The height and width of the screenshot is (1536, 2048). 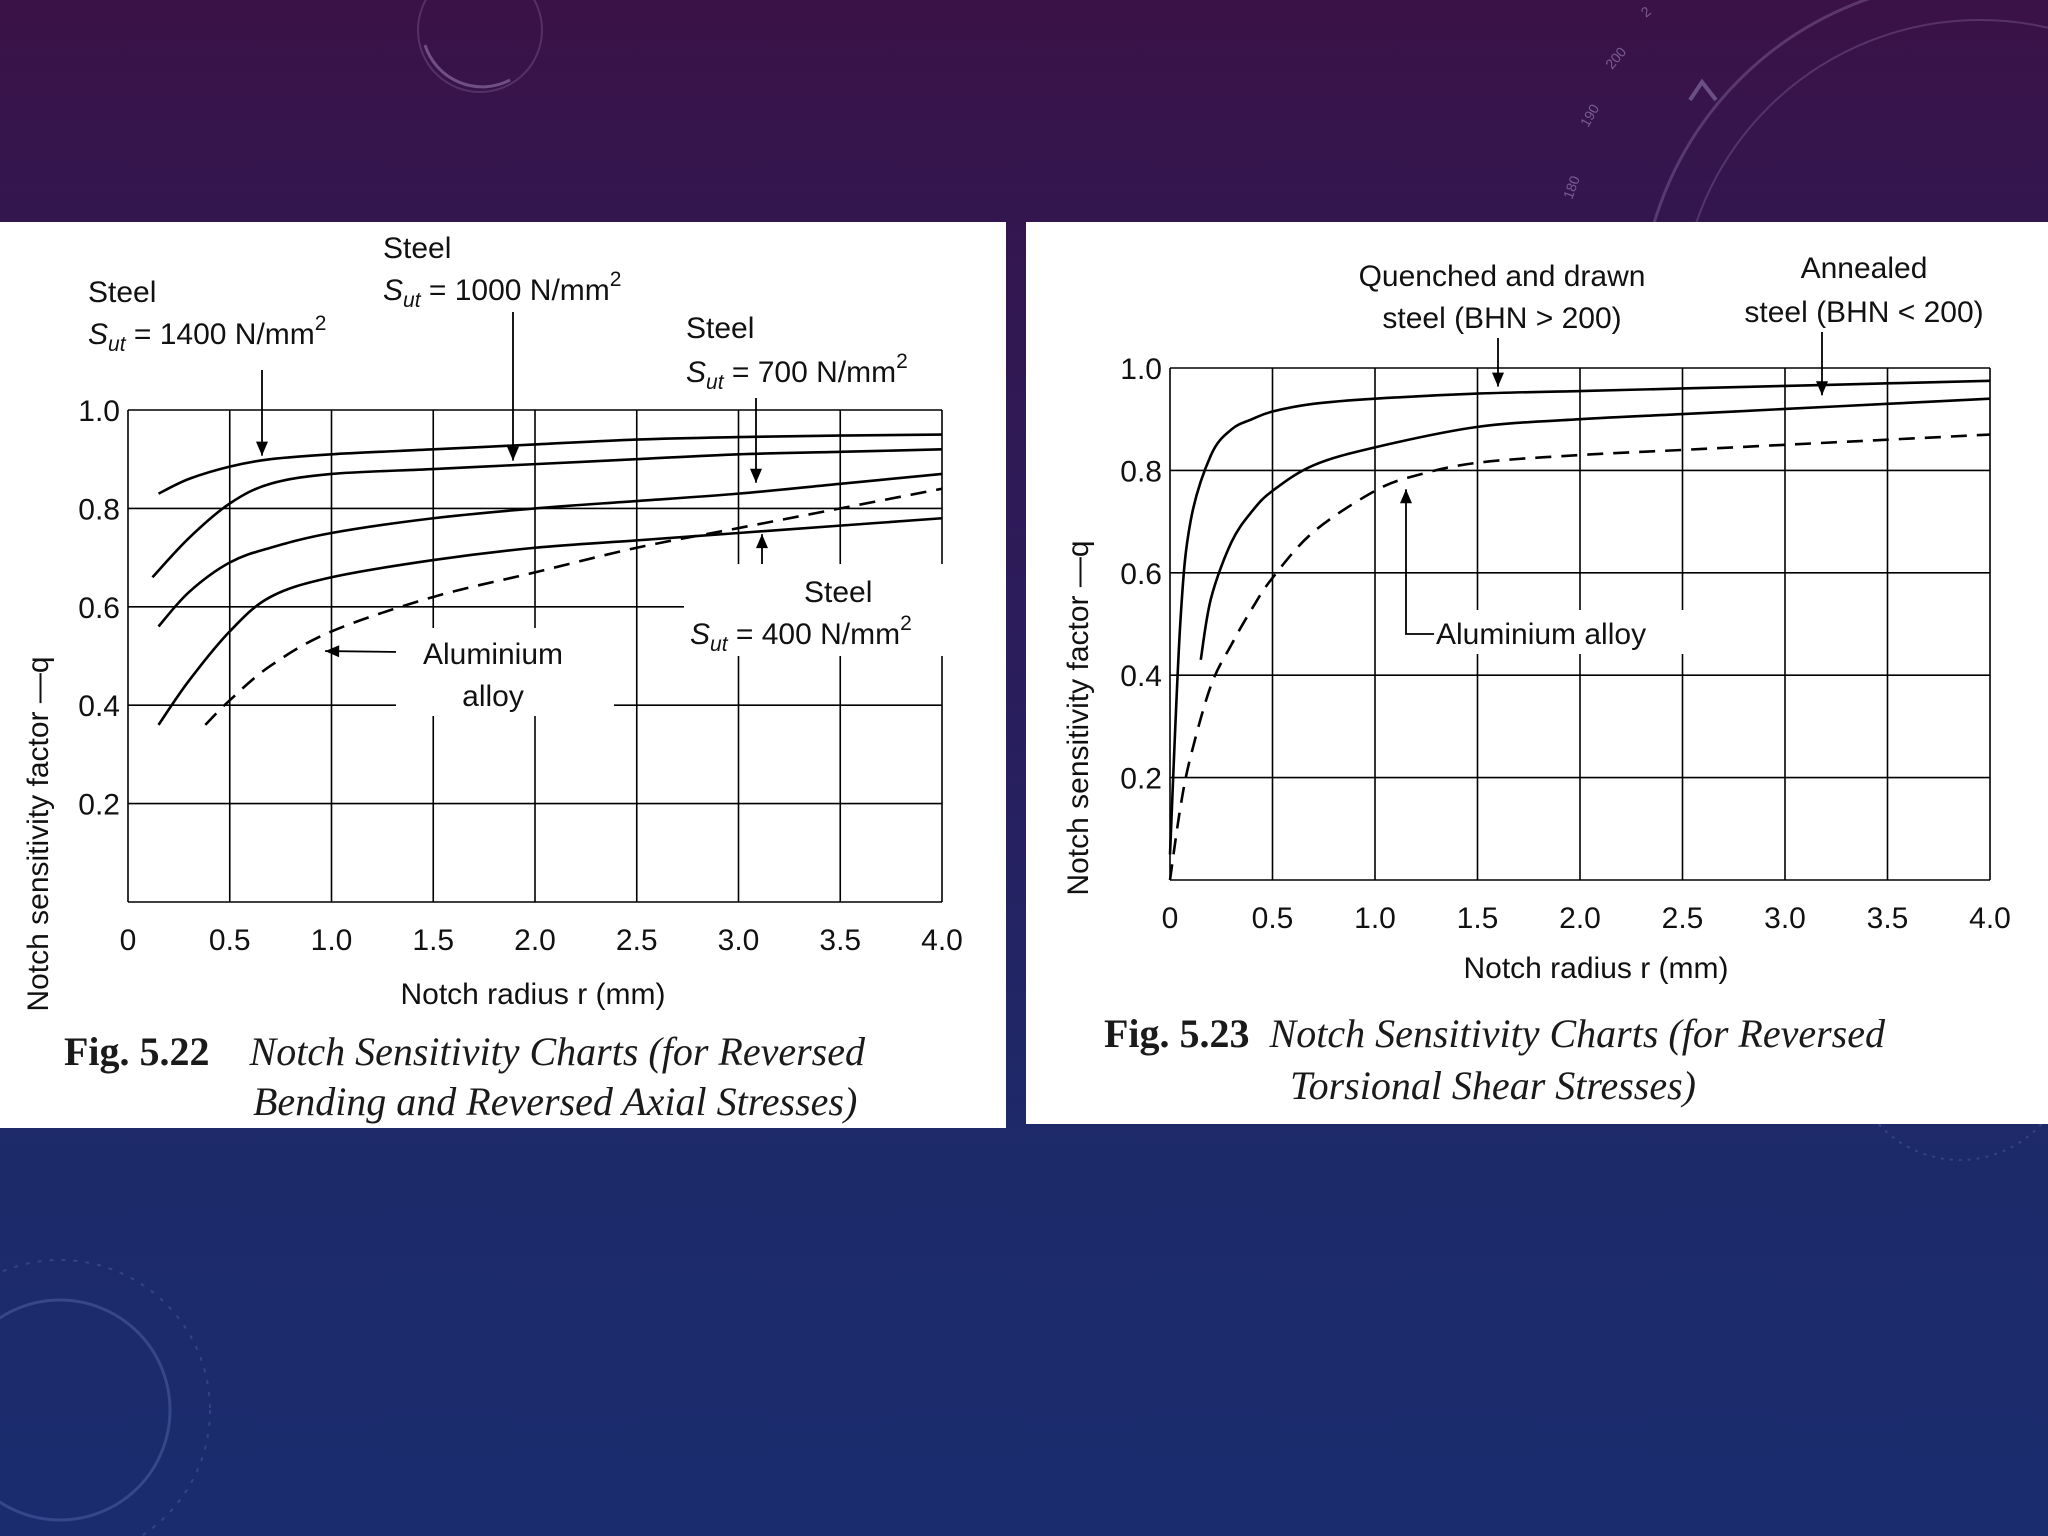 What do you see at coordinates (467, 66) in the screenshot?
I see `decor-arc-top` at bounding box center [467, 66].